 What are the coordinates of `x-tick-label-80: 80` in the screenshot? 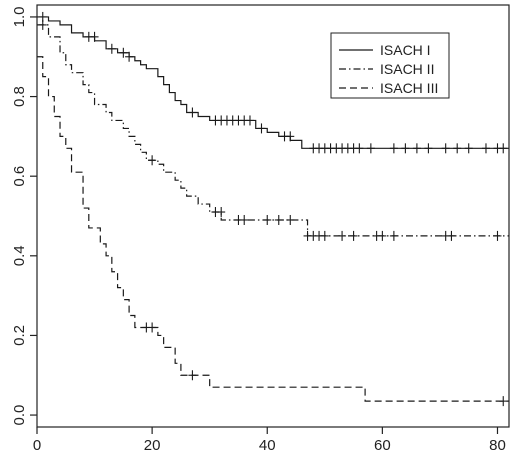 It's located at (497, 445).